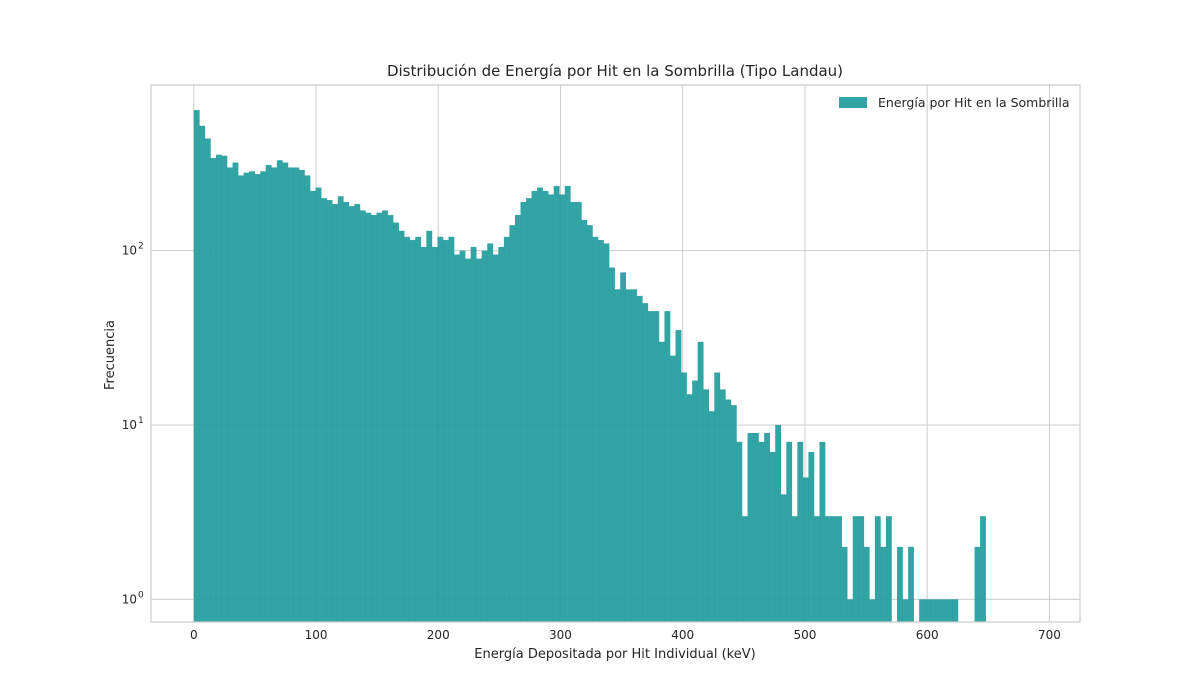  What do you see at coordinates (316, 635) in the screenshot?
I see `x-tick-label: 100` at bounding box center [316, 635].